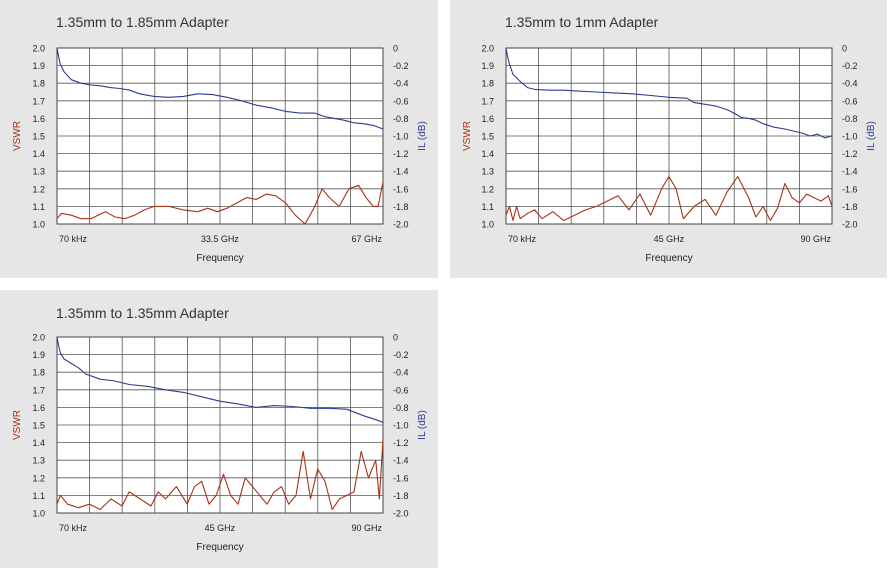  Describe the element at coordinates (142, 313) in the screenshot. I see `chart-title: 1.35mm to 1.35mm Adapter` at that location.